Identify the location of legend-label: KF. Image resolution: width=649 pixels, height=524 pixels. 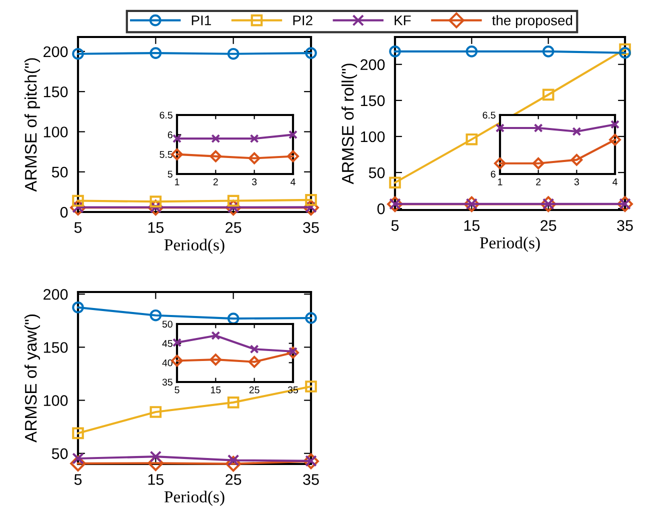
(402, 21).